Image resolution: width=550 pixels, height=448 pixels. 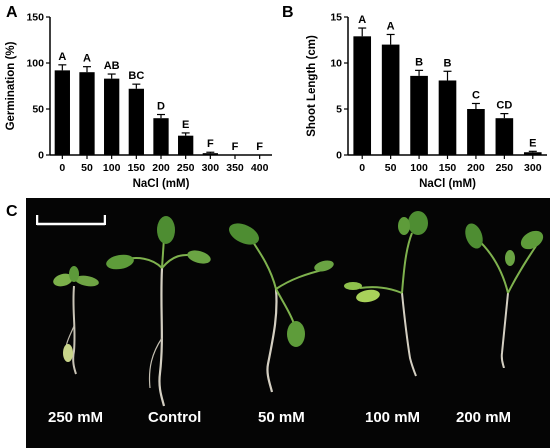 What do you see at coordinates (235, 168) in the screenshot?
I see `x-tick-label: 350` at bounding box center [235, 168].